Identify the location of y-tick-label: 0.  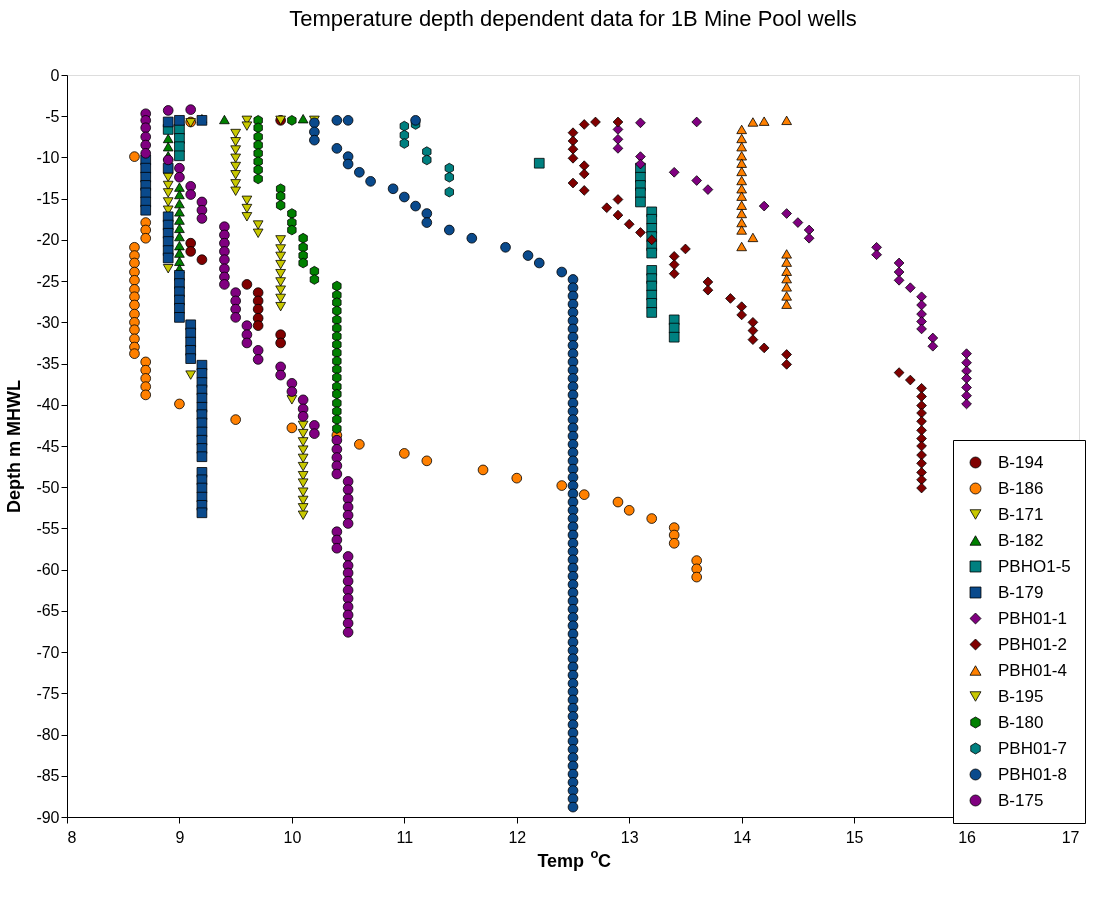
(55, 75).